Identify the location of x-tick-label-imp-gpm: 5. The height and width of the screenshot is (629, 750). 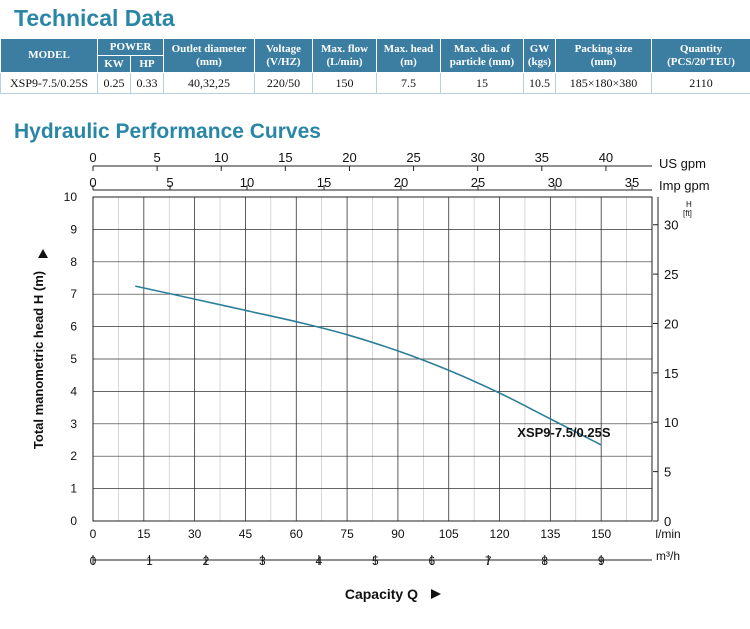
(169, 182).